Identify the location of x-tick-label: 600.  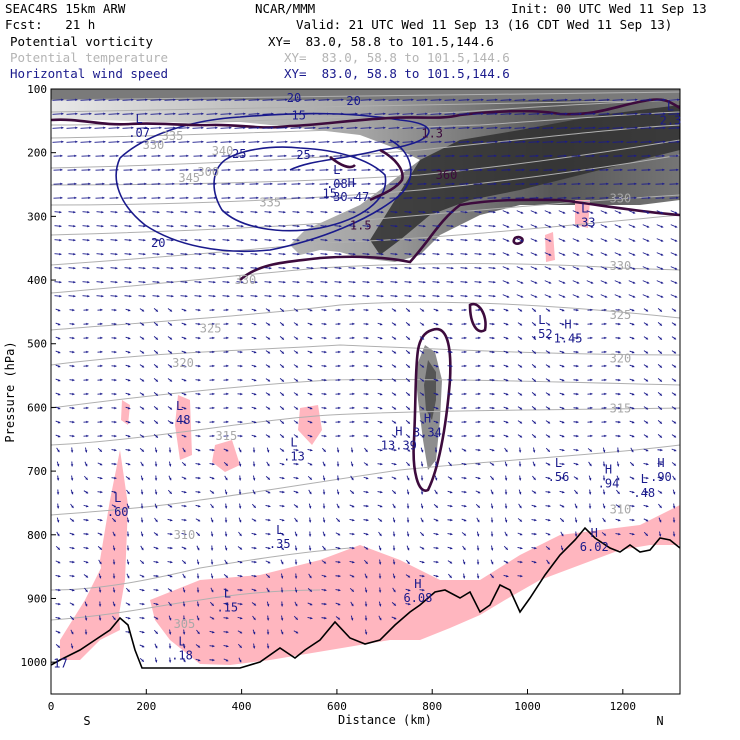
(337, 706).